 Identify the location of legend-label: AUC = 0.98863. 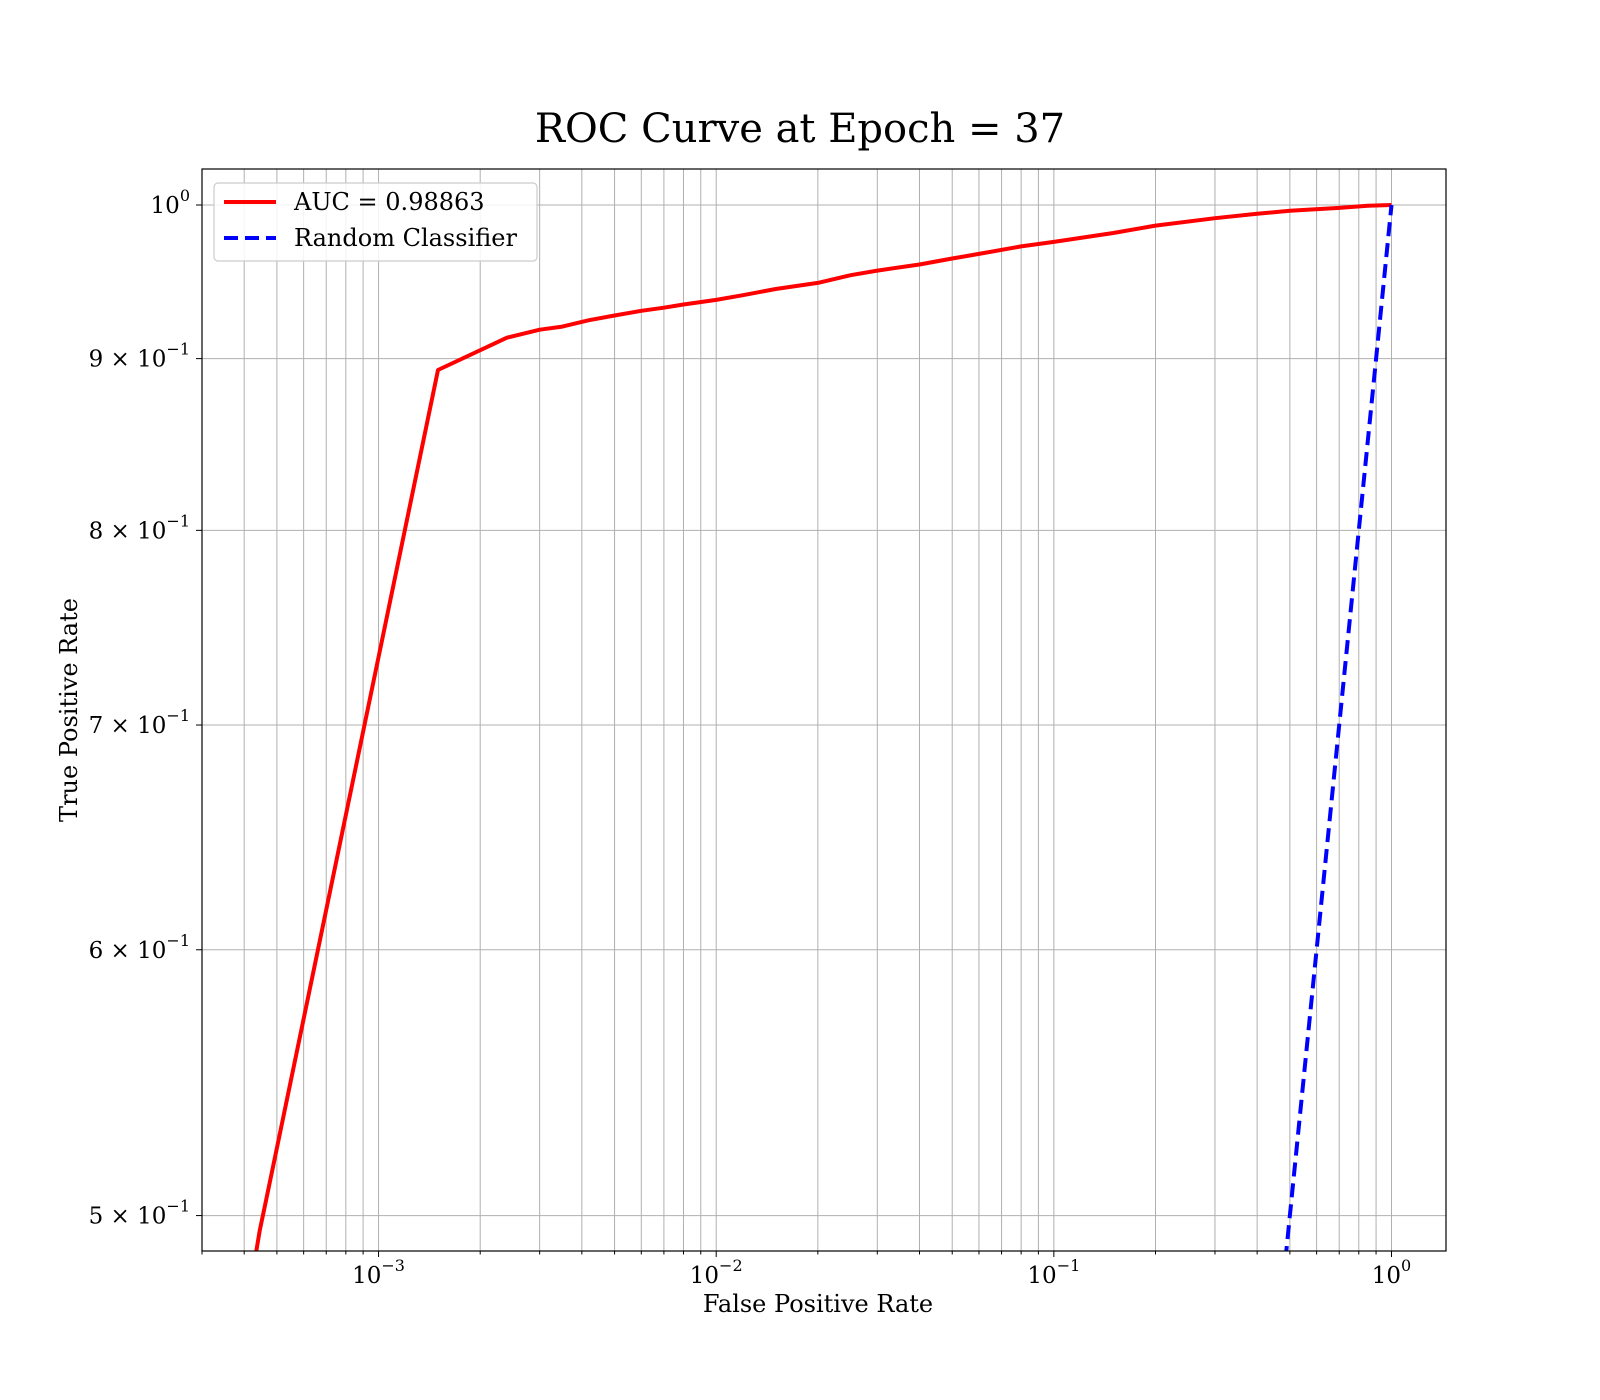
(389, 202).